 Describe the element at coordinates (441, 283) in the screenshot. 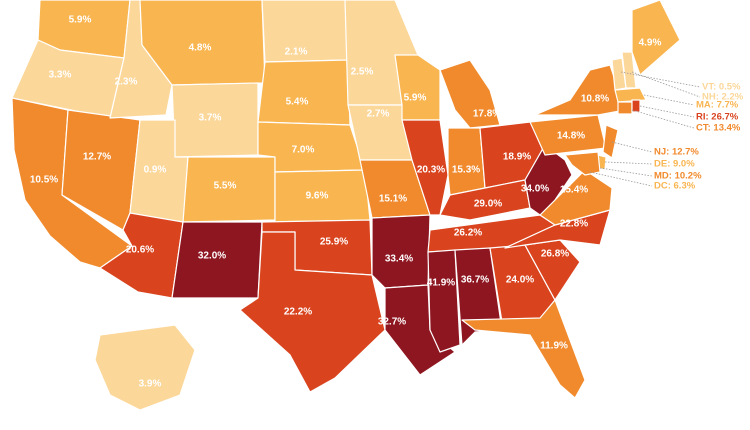

I see `state-label-MS: 41.9%` at that location.